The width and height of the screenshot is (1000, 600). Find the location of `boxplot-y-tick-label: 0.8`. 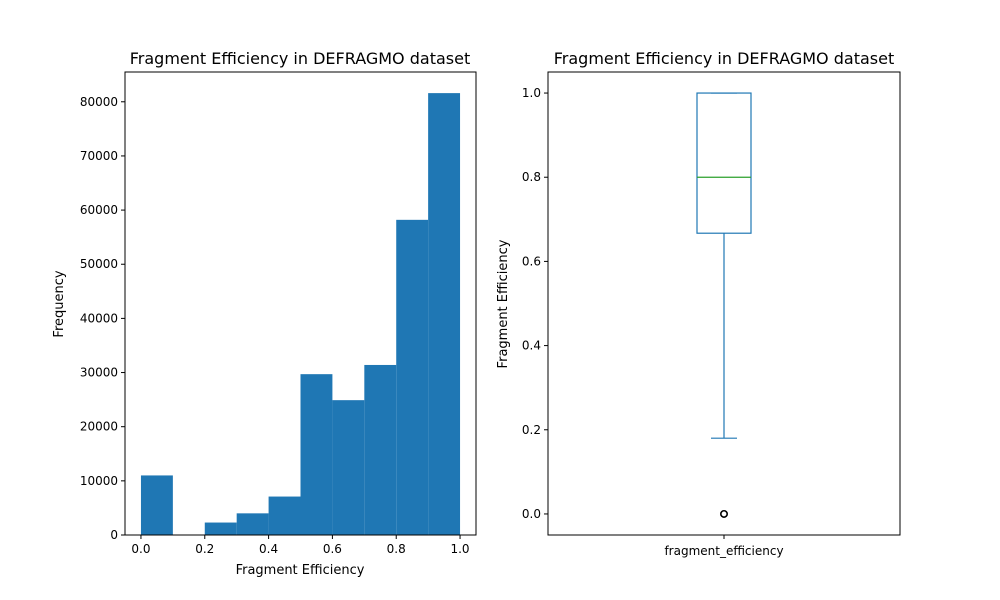

boxplot-y-tick-label: 0.8 is located at coordinates (531, 177).